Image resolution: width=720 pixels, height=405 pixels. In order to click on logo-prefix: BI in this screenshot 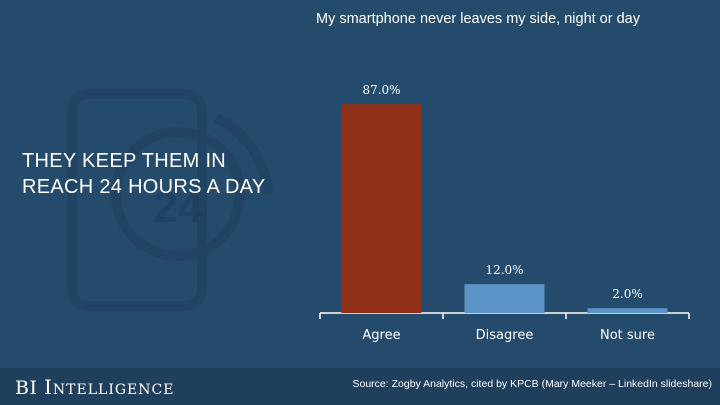, I will do `click(26, 388)`.